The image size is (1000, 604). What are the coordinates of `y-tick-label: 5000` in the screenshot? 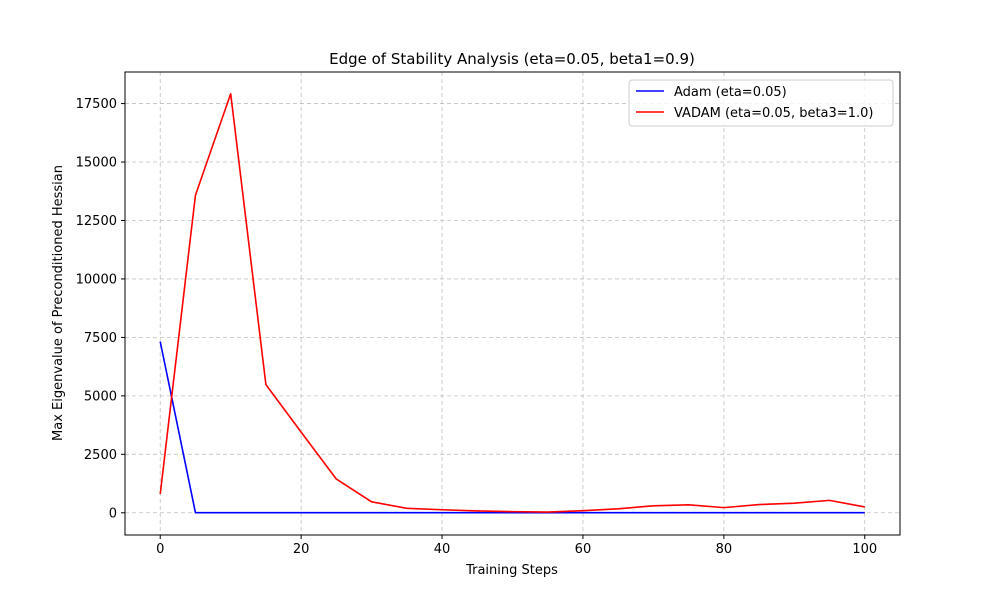 It's located at (100, 396).